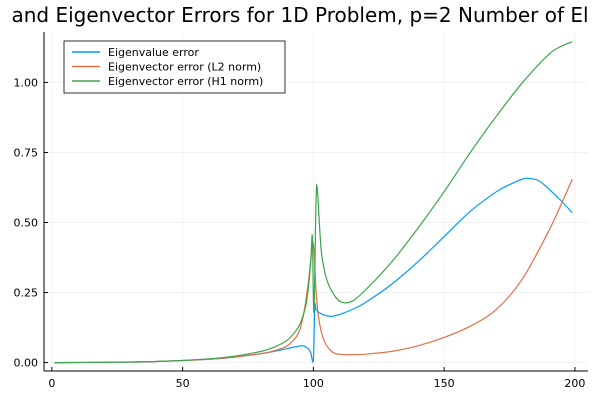 The width and height of the screenshot is (600, 400). Describe the element at coordinates (26, 82) in the screenshot. I see `y-tick-label: 1.00` at that location.